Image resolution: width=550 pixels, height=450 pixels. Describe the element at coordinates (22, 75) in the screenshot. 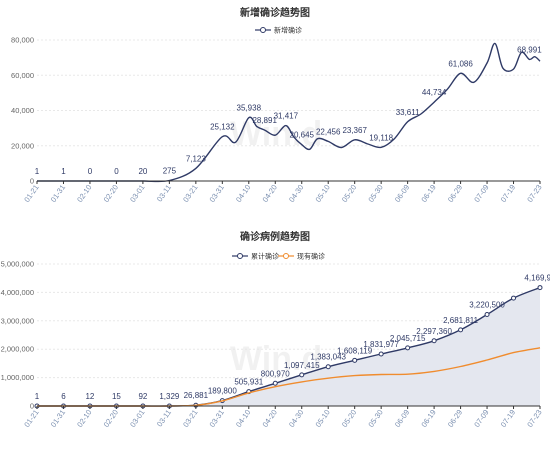

I see `y-tick-label: 60,000` at that location.